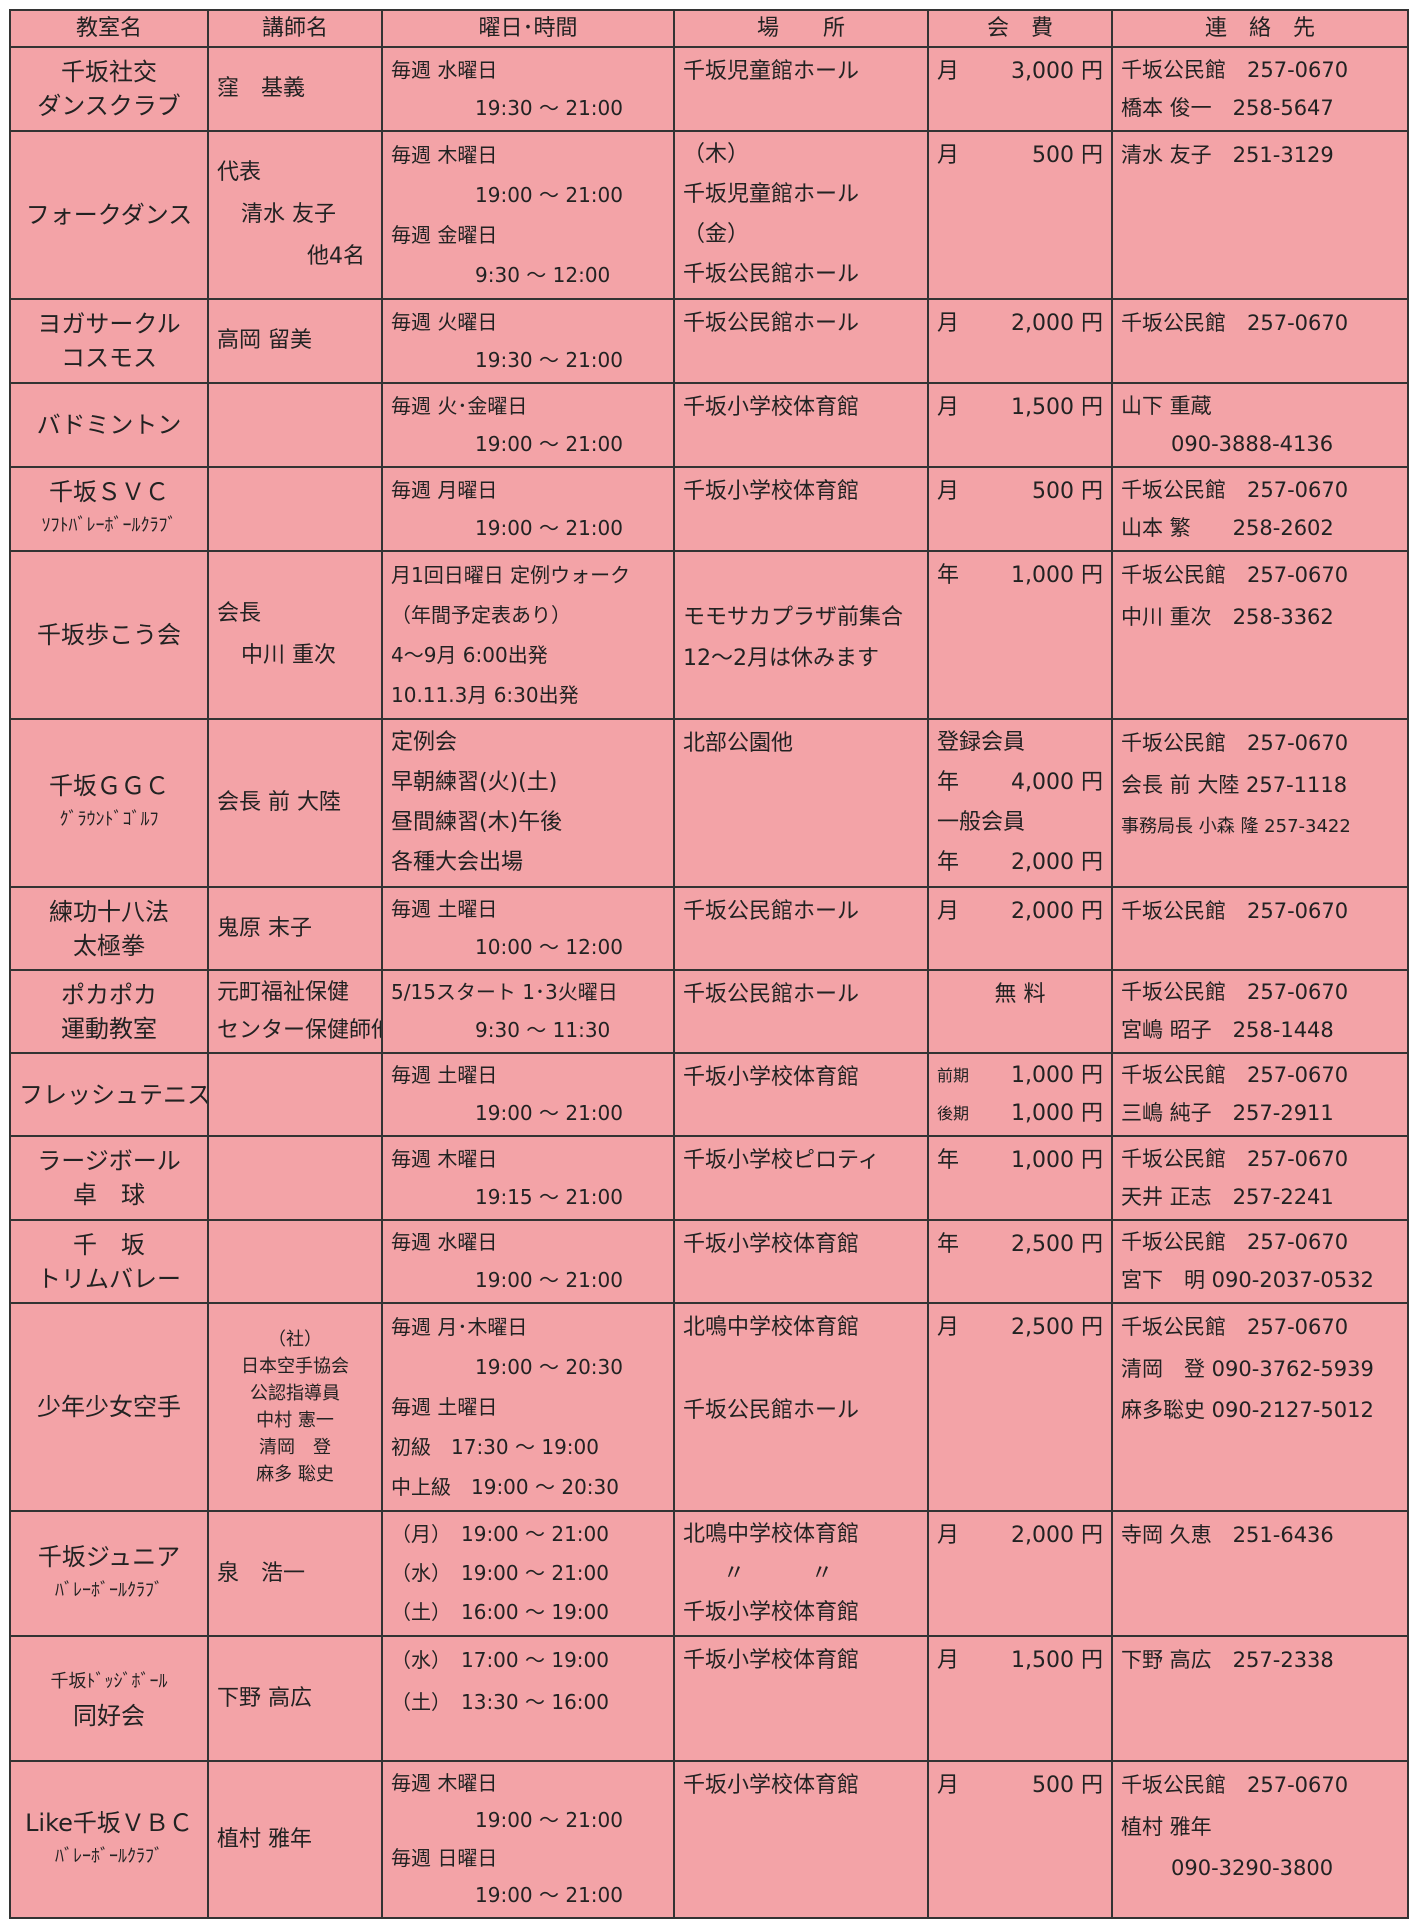 This screenshot has height=1920, width=1417. Describe the element at coordinates (424, 742) in the screenshot. I see `schedule-text: 定例会` at that location.